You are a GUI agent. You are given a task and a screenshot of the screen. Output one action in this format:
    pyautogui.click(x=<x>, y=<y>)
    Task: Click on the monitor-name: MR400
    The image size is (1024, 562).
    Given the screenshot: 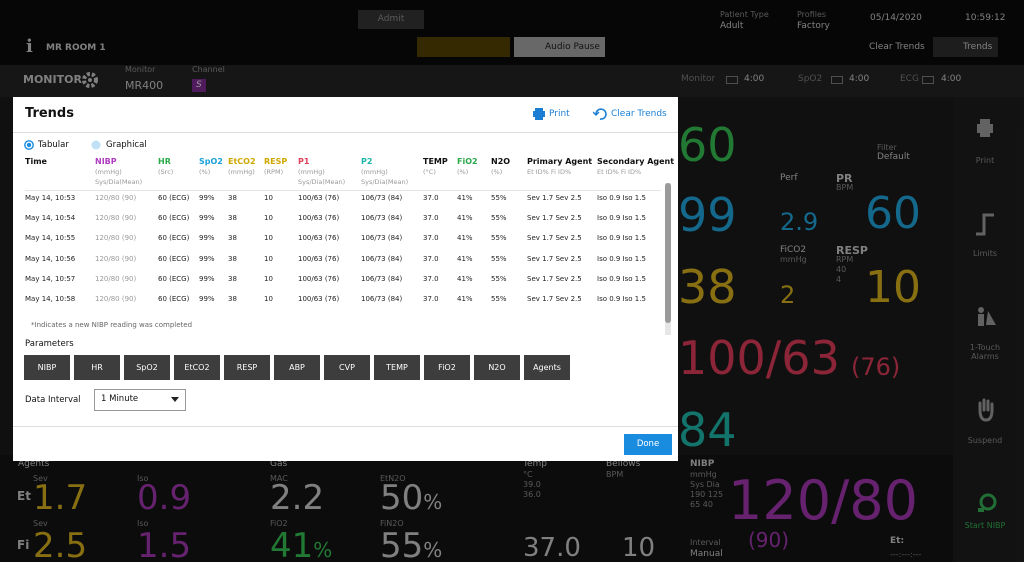 What is the action you would take?
    pyautogui.click(x=144, y=85)
    